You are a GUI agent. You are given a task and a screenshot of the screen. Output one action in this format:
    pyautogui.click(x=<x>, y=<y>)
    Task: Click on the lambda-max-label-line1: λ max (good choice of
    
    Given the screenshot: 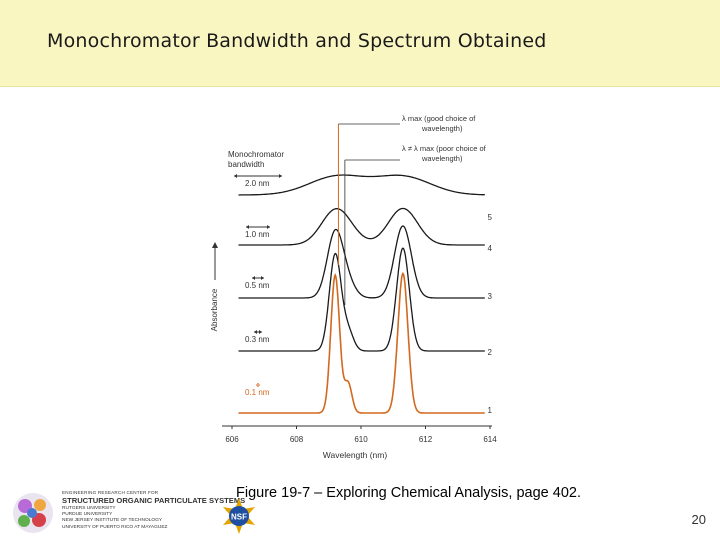 What is the action you would take?
    pyautogui.click(x=439, y=118)
    